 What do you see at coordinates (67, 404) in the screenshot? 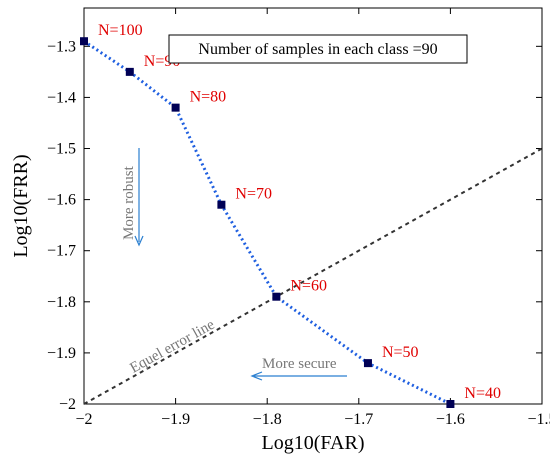
I see `y-tick-label: −2` at bounding box center [67, 404].